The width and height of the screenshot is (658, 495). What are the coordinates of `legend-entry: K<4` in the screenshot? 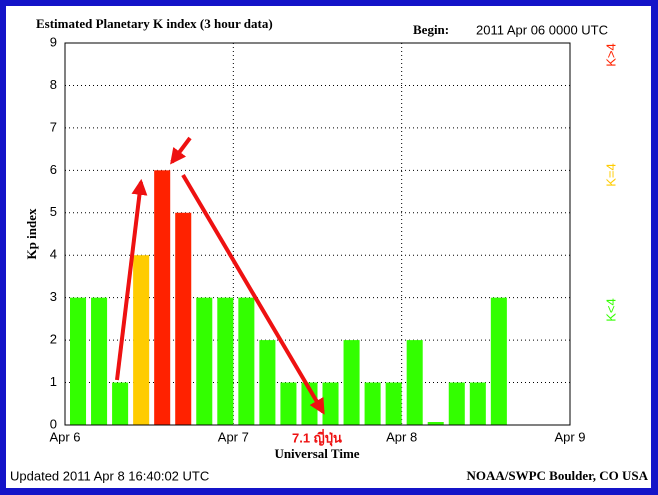 It's located at (610, 310).